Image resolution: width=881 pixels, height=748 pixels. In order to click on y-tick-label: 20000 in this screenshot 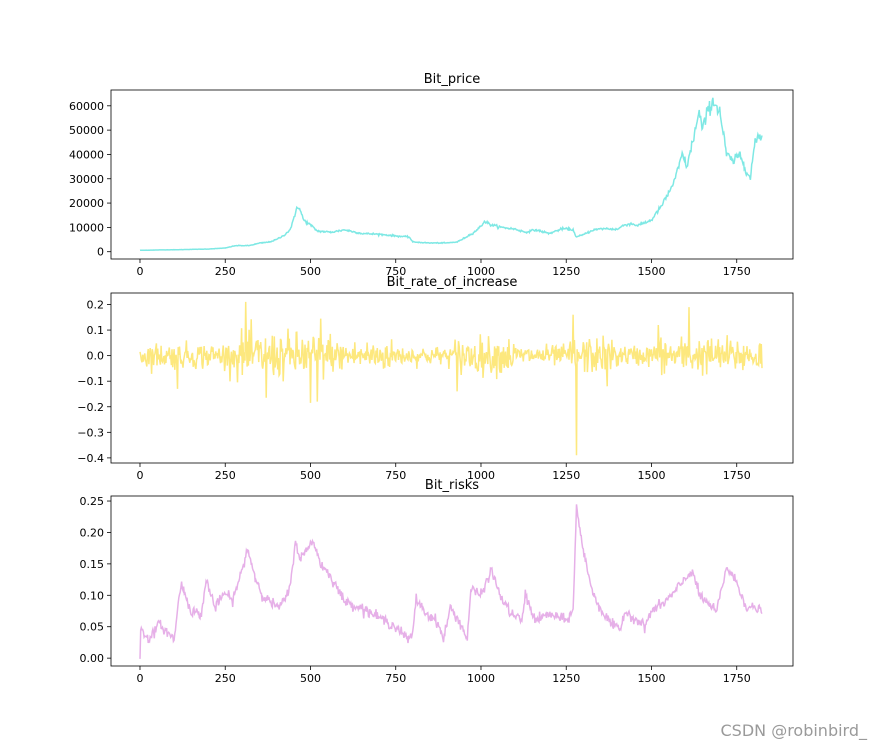, I will do `click(86, 203)`.